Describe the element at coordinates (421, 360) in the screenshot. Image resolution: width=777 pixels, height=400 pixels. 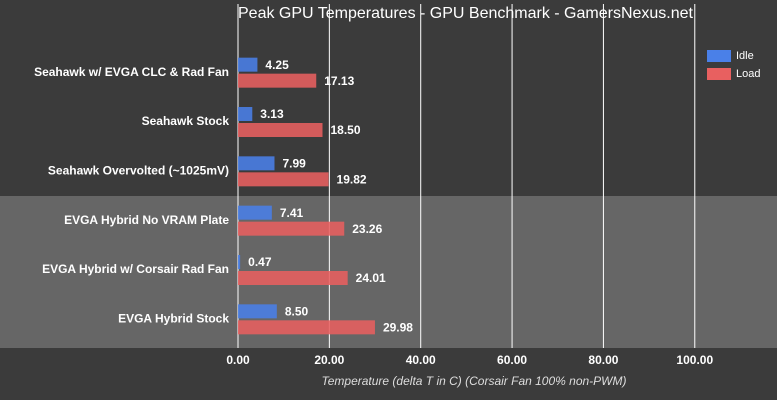
I see `x-tick-label: 40.00` at that location.